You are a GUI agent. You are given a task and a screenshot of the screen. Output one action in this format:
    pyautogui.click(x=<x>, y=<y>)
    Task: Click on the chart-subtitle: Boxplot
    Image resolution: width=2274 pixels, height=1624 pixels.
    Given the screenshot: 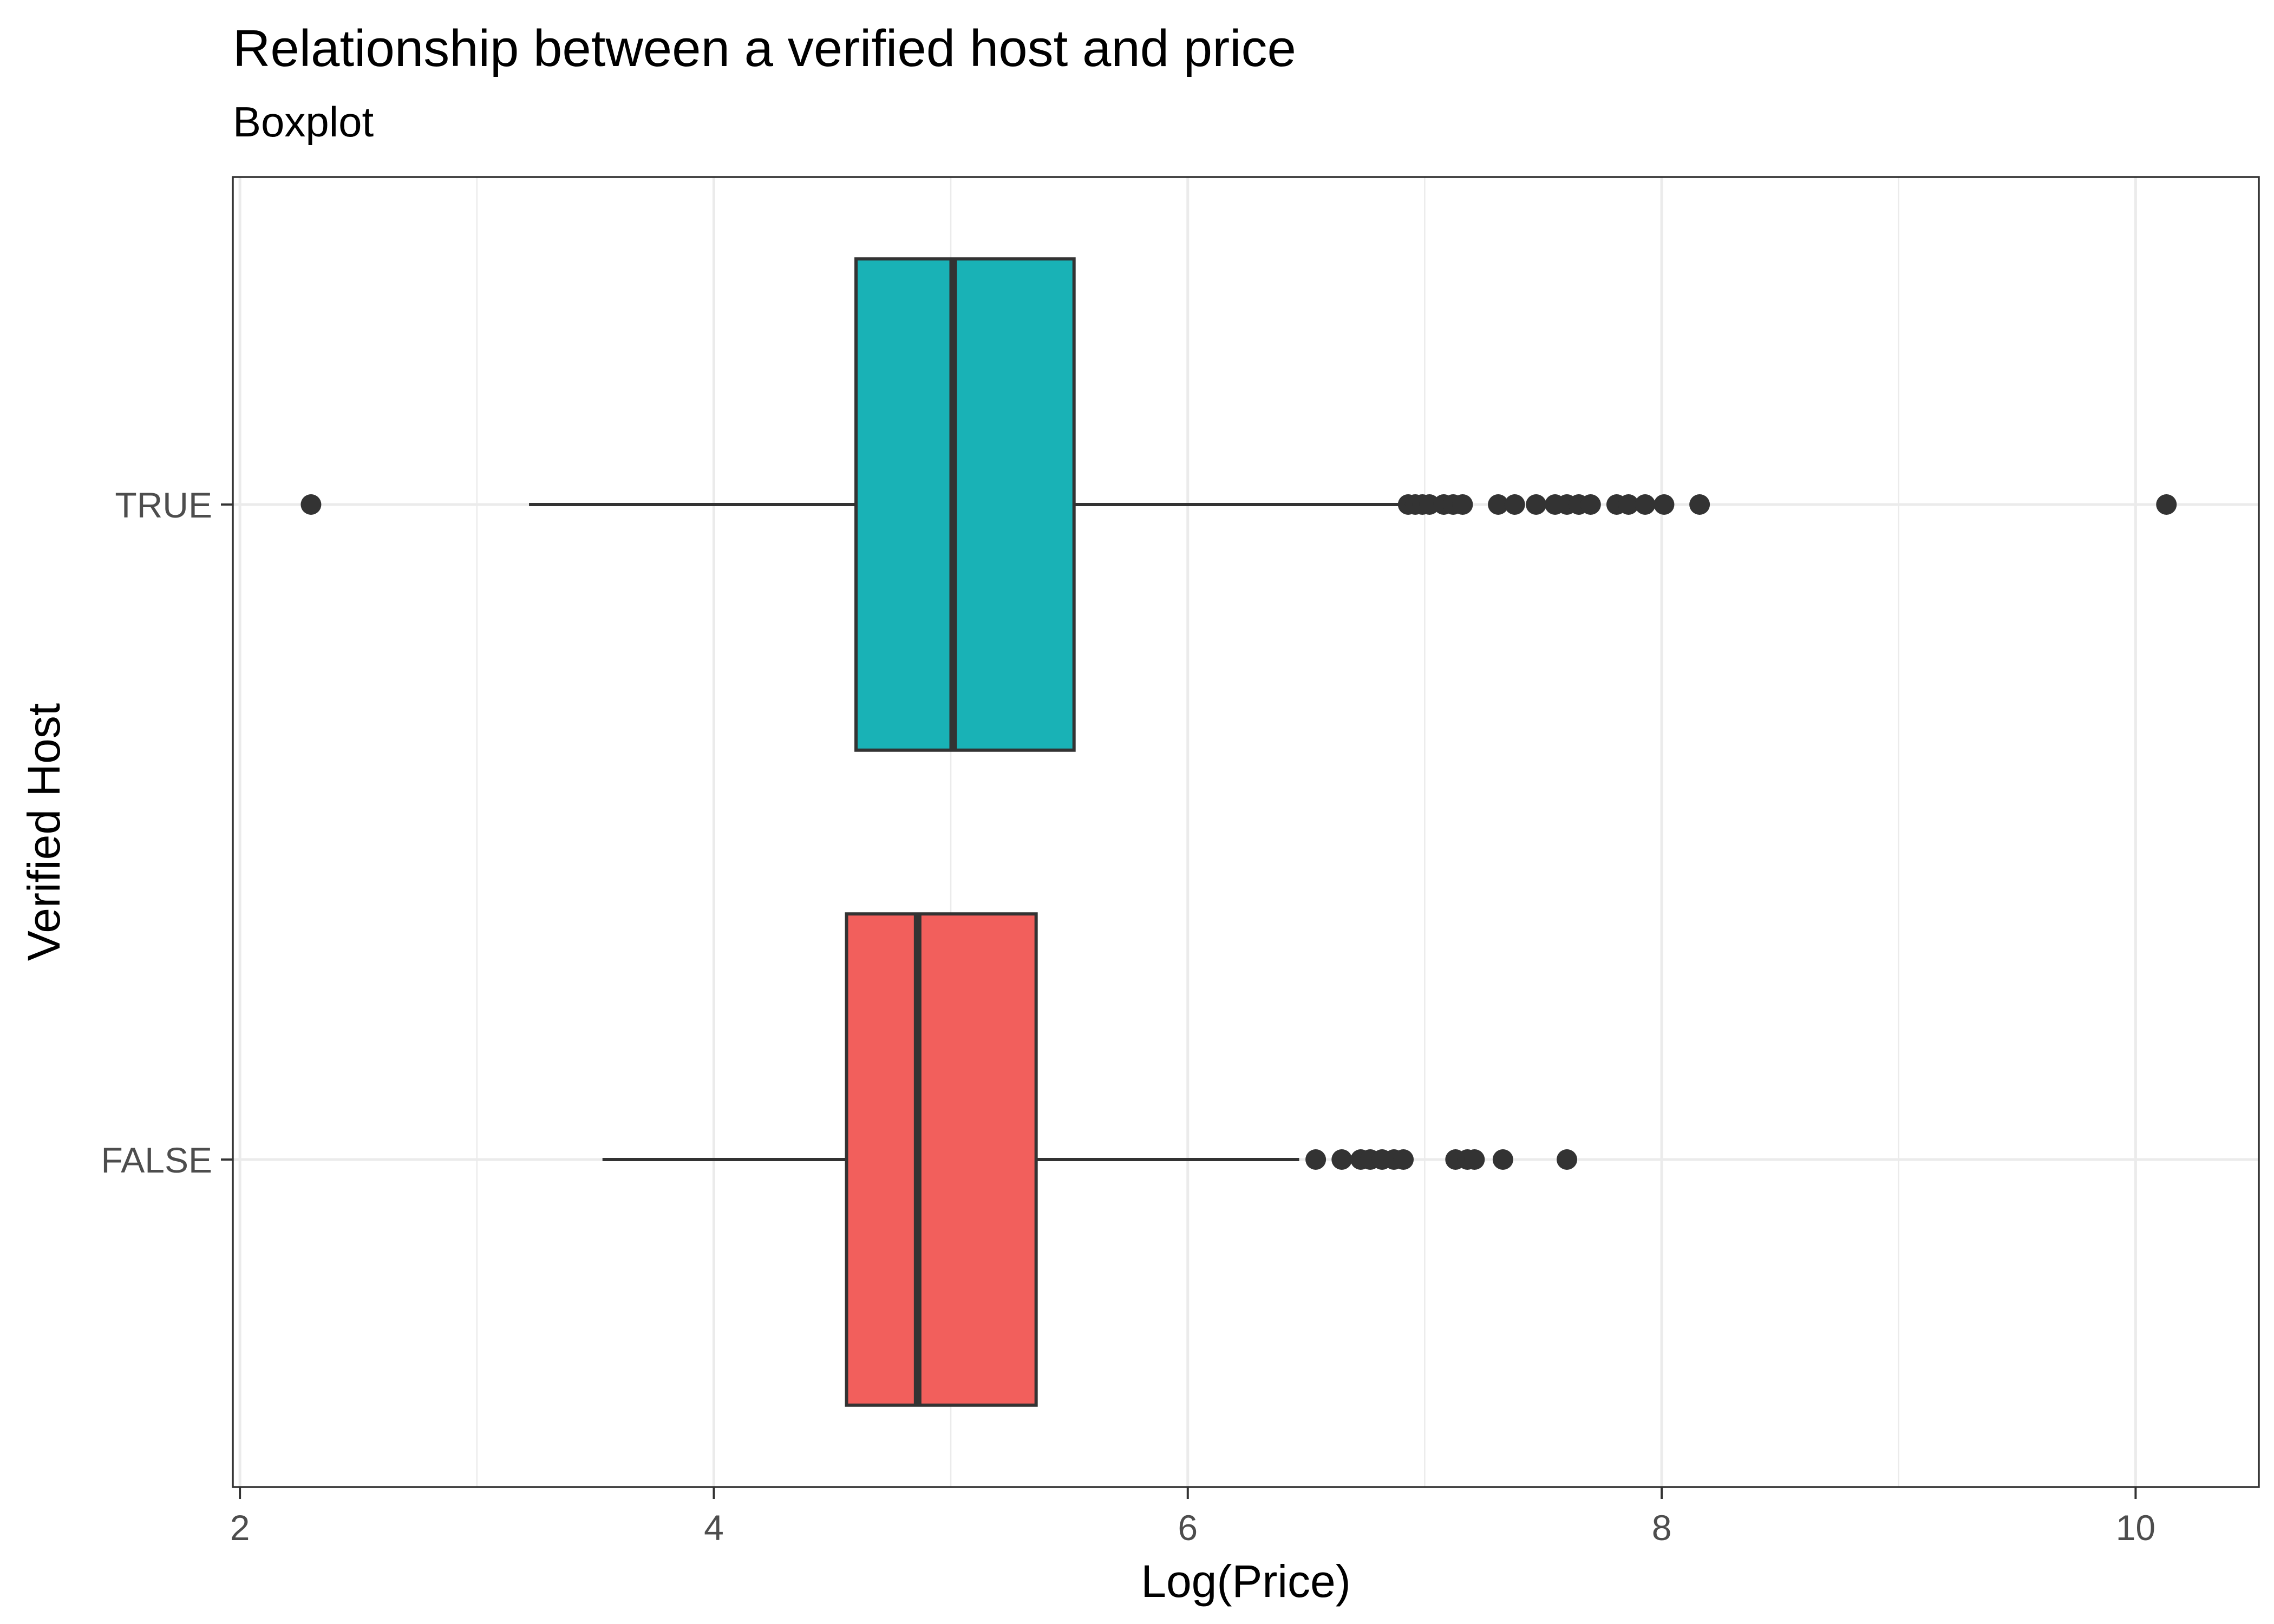 What is the action you would take?
    pyautogui.click(x=304, y=122)
    